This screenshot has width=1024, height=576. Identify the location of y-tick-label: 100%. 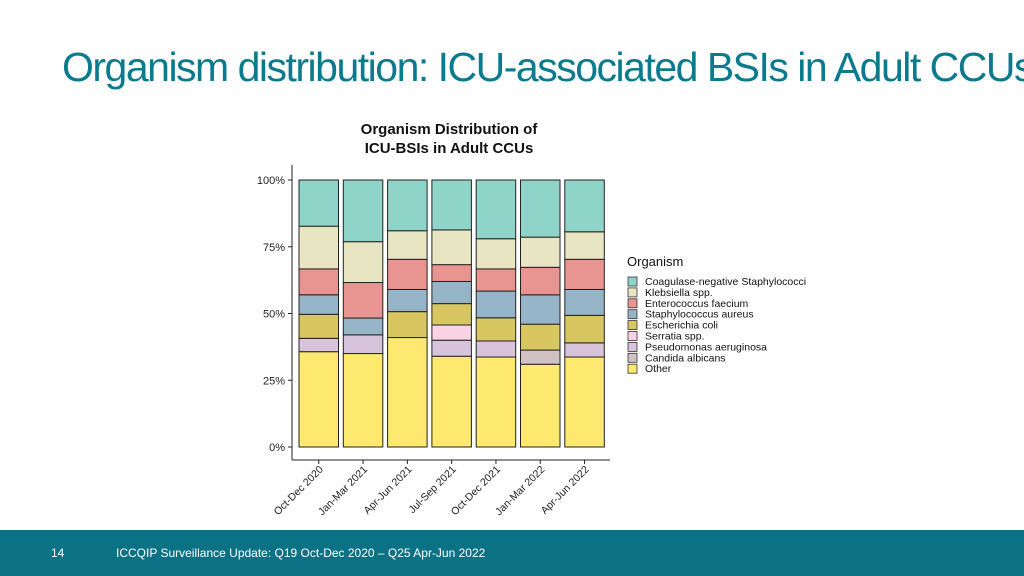
(271, 181).